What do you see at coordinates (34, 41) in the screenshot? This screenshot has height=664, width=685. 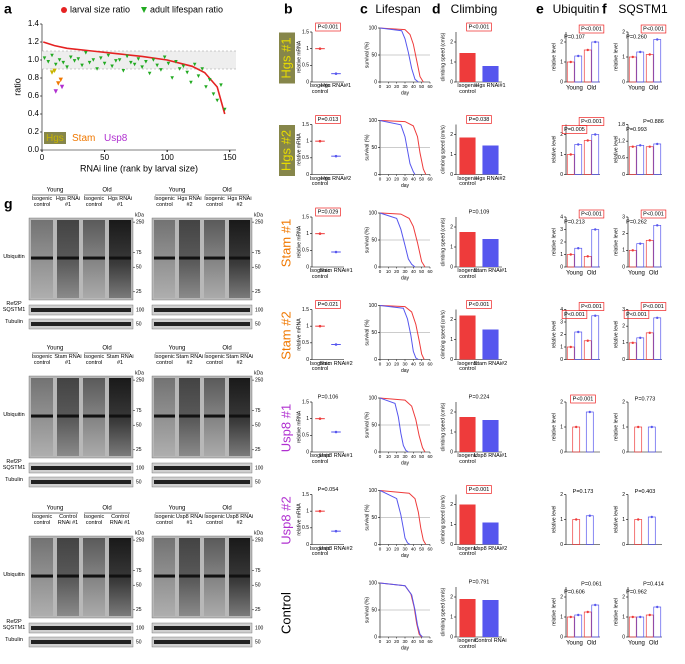 I see `y-tick-label: 1.2` at bounding box center [34, 41].